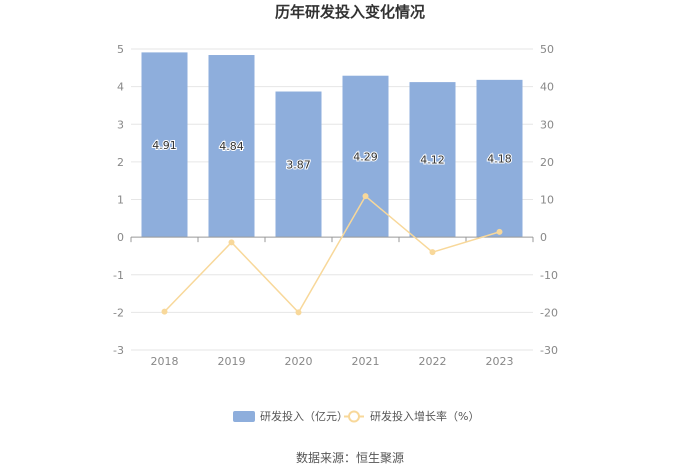  I want to click on legend-item-line: 研发投入增长率（%）, so click(411, 416).